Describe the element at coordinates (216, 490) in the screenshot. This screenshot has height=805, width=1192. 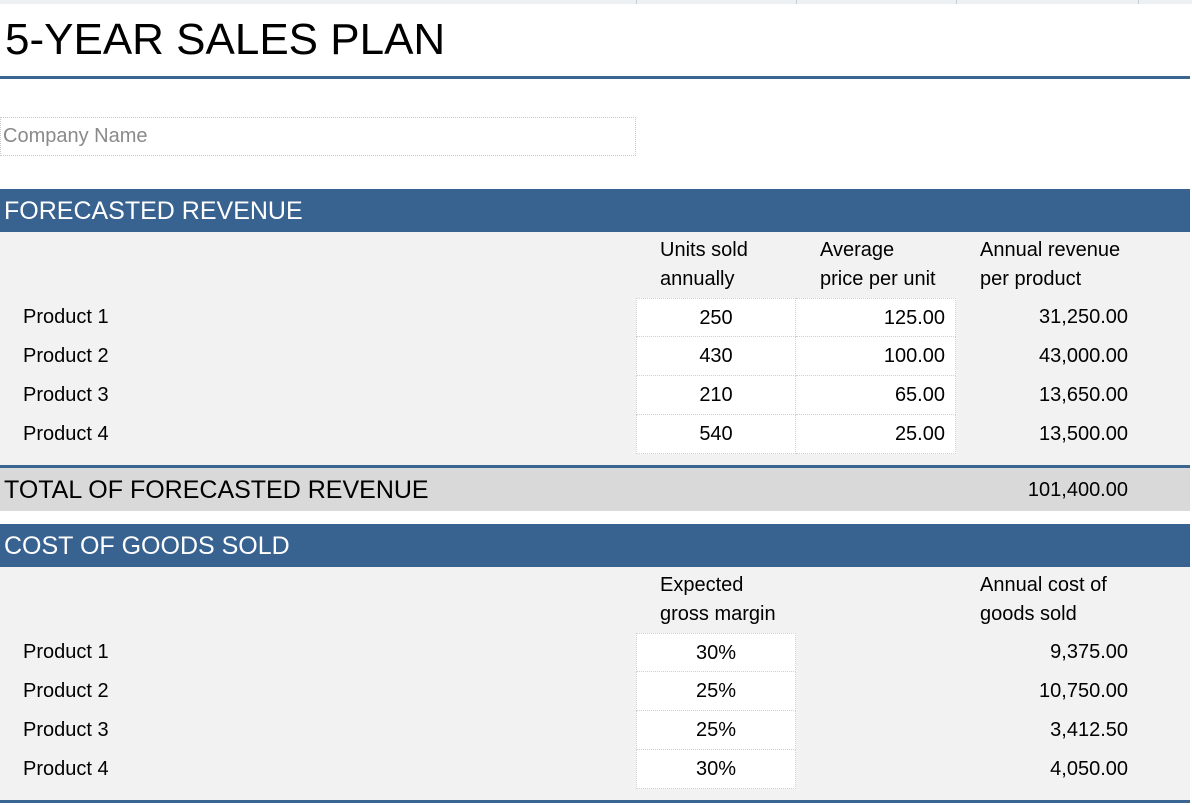
I see `total-revenue-label: TOTAL OF FORECASTED REVENUE` at that location.